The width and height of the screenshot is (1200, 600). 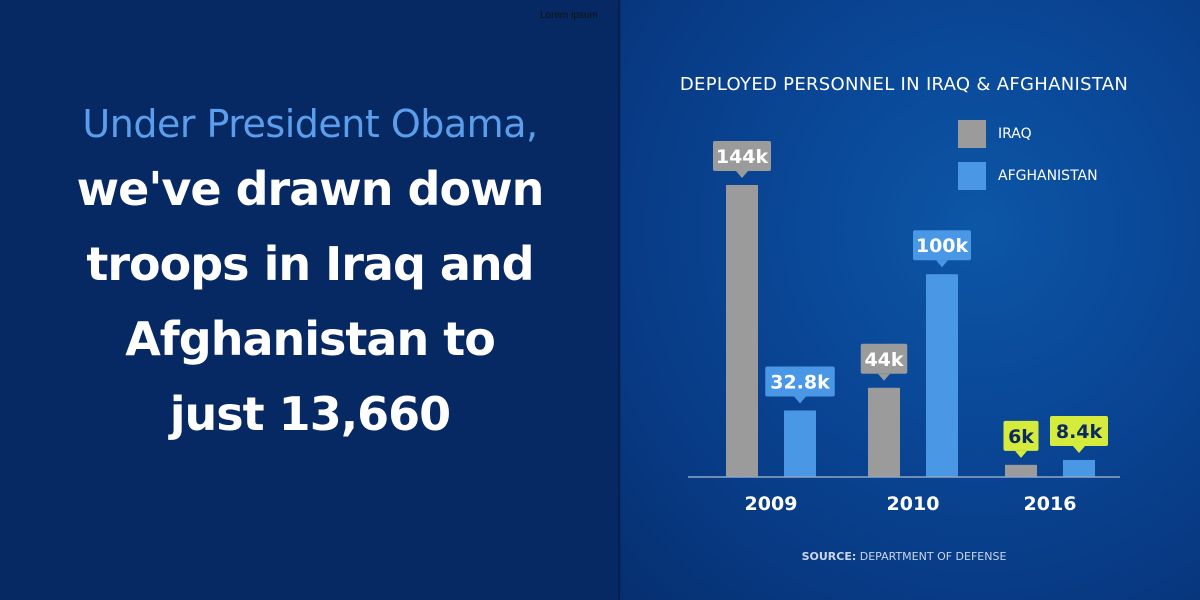 What do you see at coordinates (310, 189) in the screenshot?
I see `headline-line: we've drawn down` at bounding box center [310, 189].